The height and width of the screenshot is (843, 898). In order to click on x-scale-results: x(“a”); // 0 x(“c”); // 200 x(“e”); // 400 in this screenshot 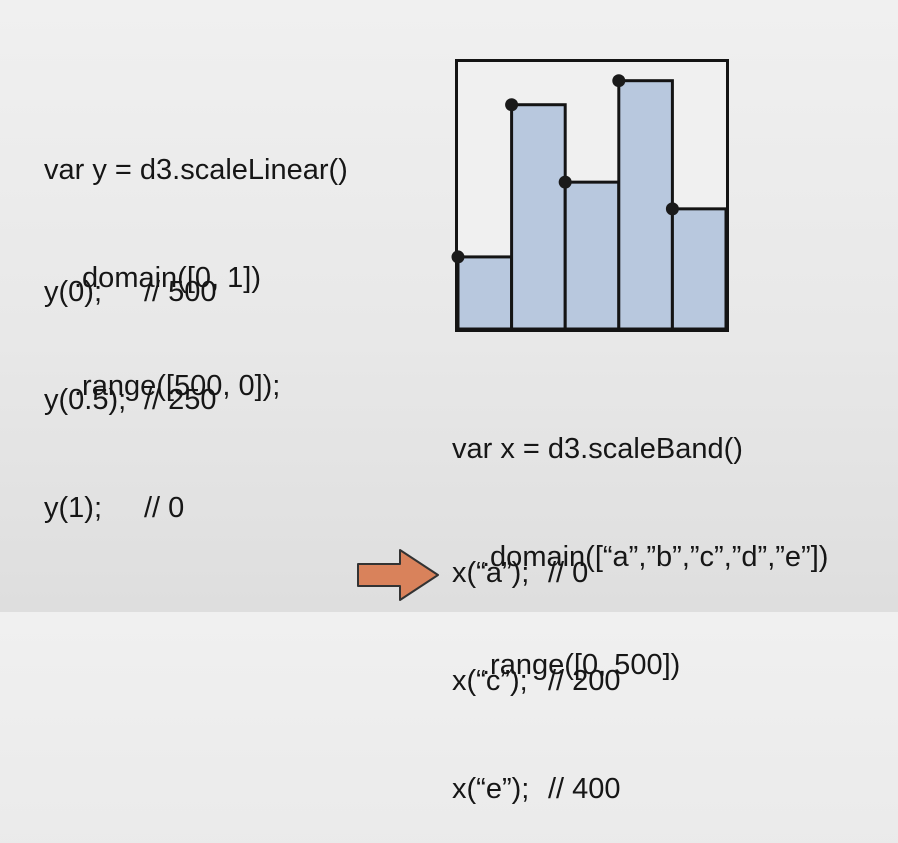, I will do `click(536, 663)`.